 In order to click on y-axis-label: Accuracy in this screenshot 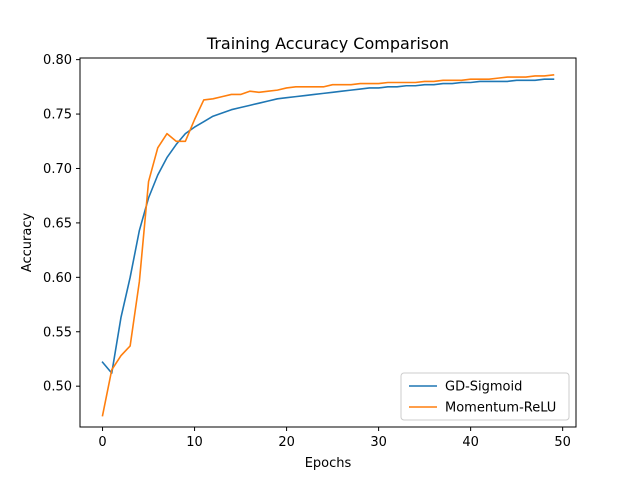, I will do `click(27, 243)`.